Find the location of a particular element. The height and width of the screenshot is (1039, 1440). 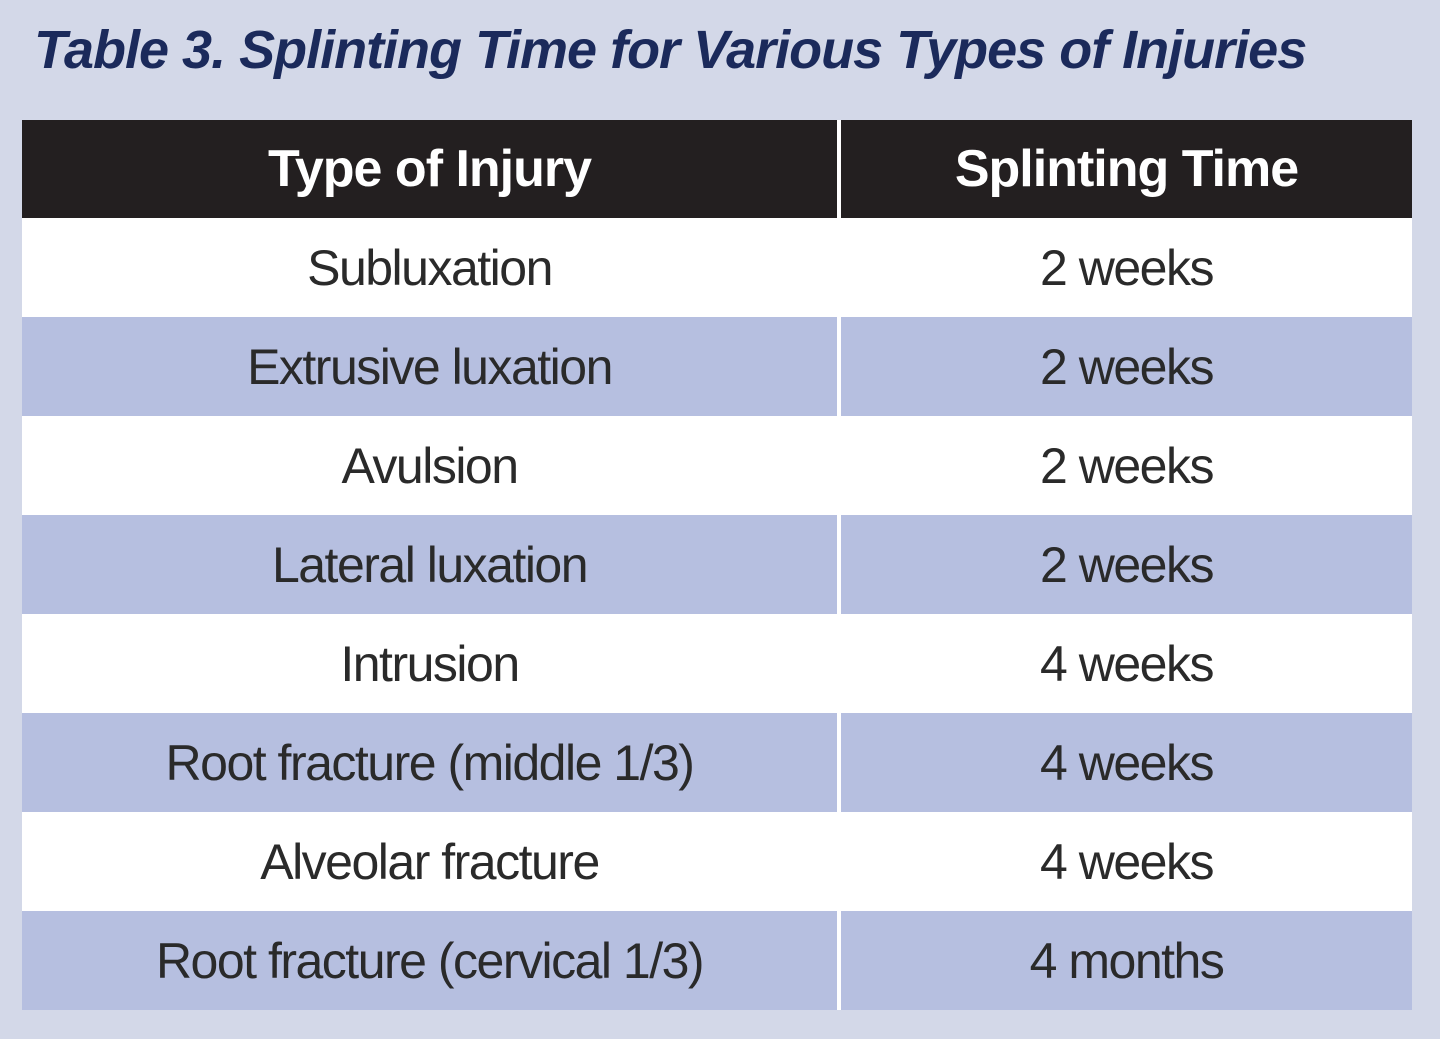

column-header-type-of-injury: Type of Injury is located at coordinates (429, 169).